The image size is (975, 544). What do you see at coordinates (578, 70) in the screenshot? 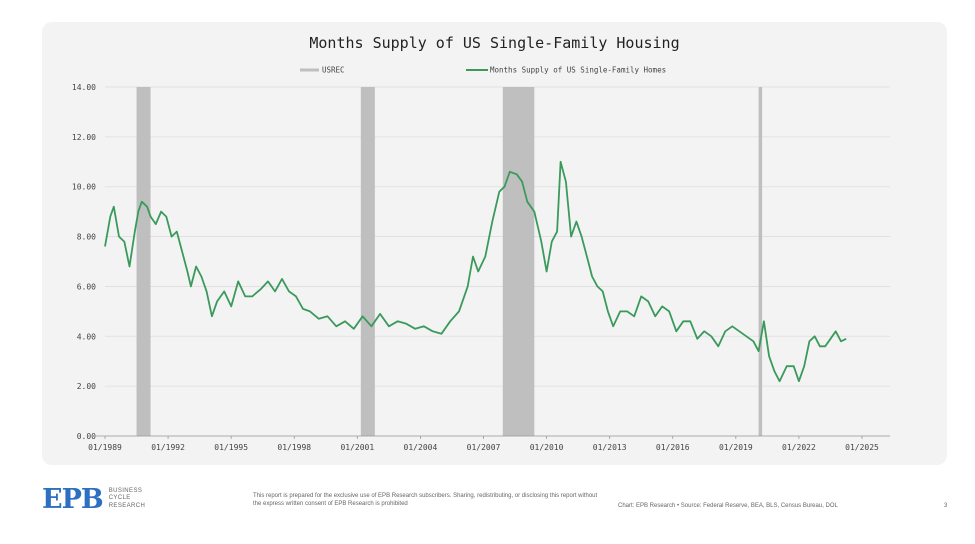
I see `legend-label-months-supply: Months Supply of US Single-Family Homes` at bounding box center [578, 70].